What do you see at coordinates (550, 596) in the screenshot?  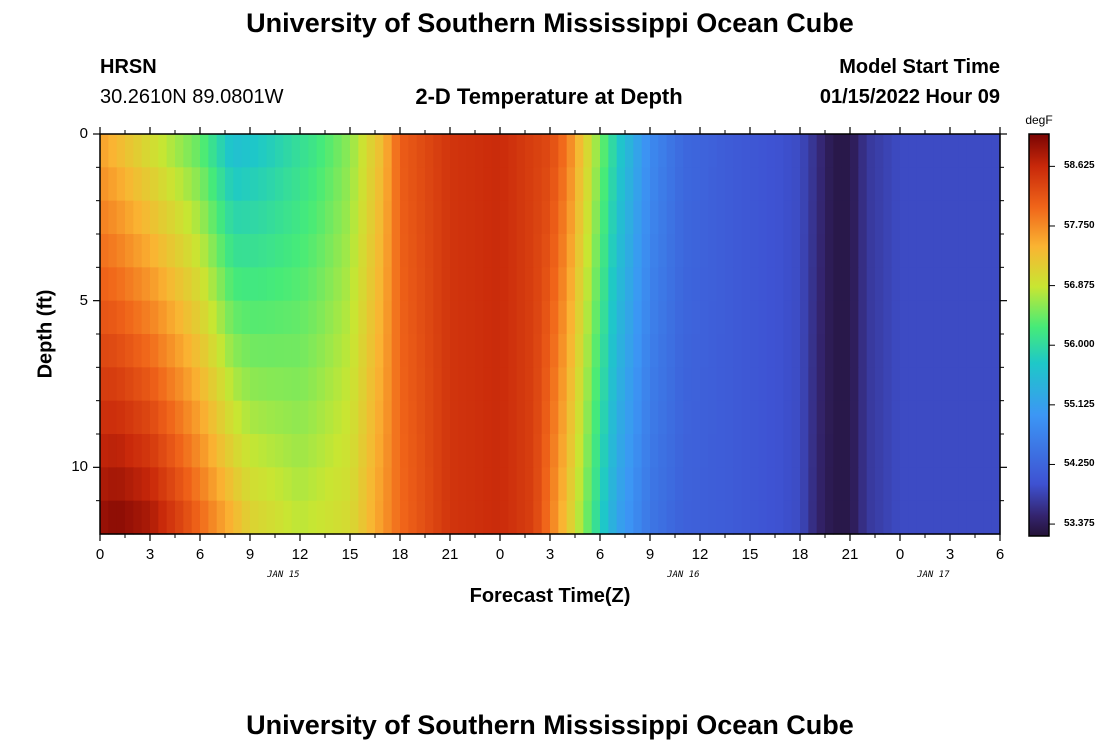 I see `x-axis-title: Forecast Time(Z)` at bounding box center [550, 596].